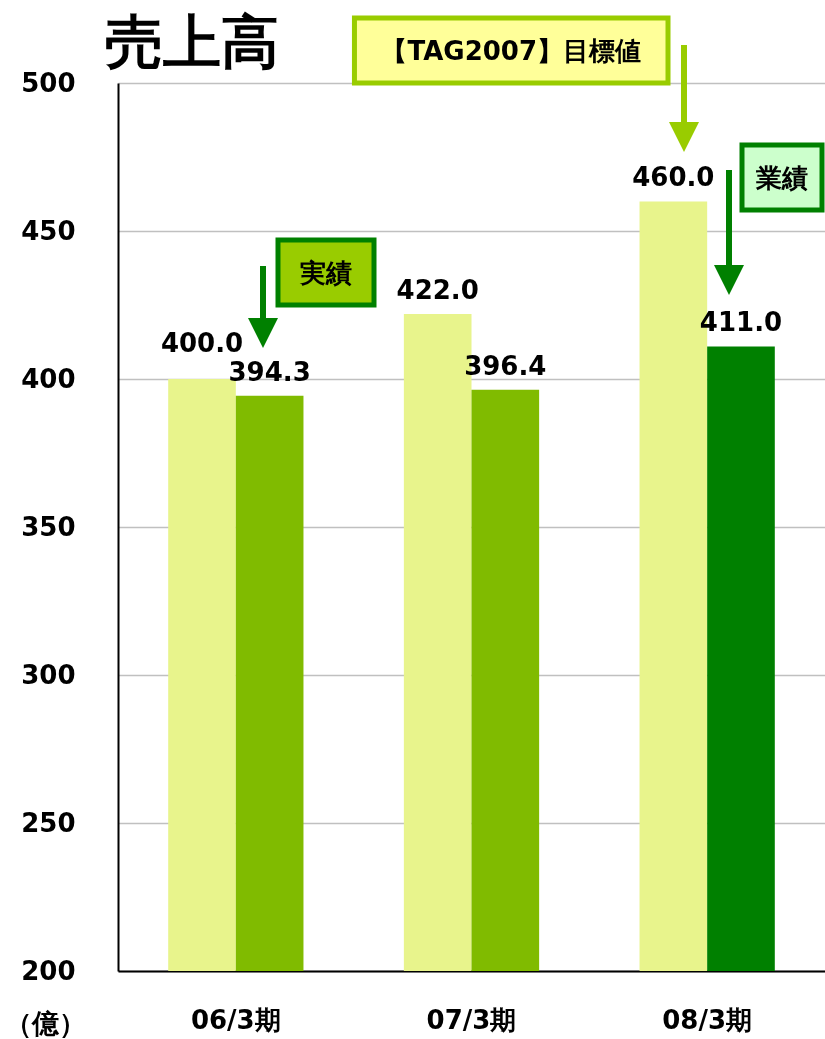  I want to click on y-tick-label: 400, so click(48, 378).